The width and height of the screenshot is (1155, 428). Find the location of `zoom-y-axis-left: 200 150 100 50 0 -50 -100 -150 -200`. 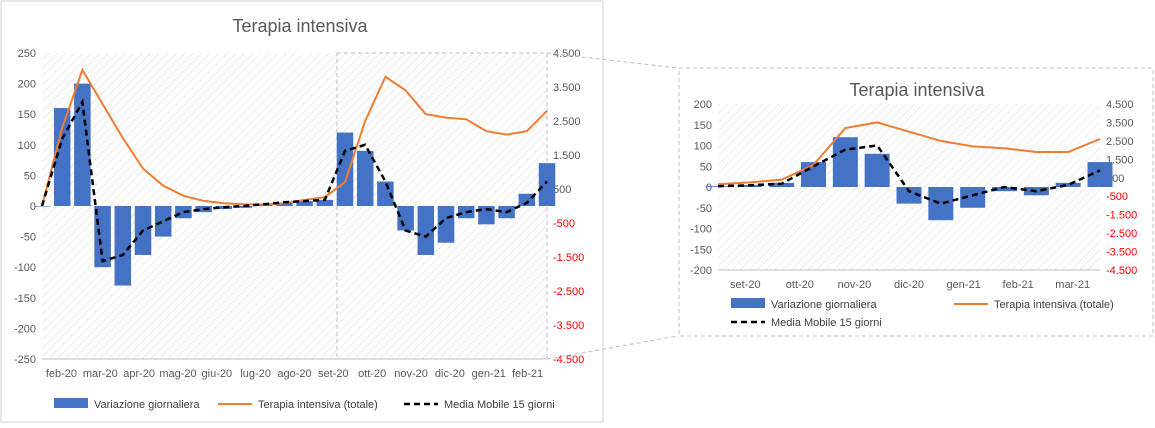

zoom-y-axis-left: 200 150 100 50 0 -50 -100 -150 -200 is located at coordinates (701, 188).